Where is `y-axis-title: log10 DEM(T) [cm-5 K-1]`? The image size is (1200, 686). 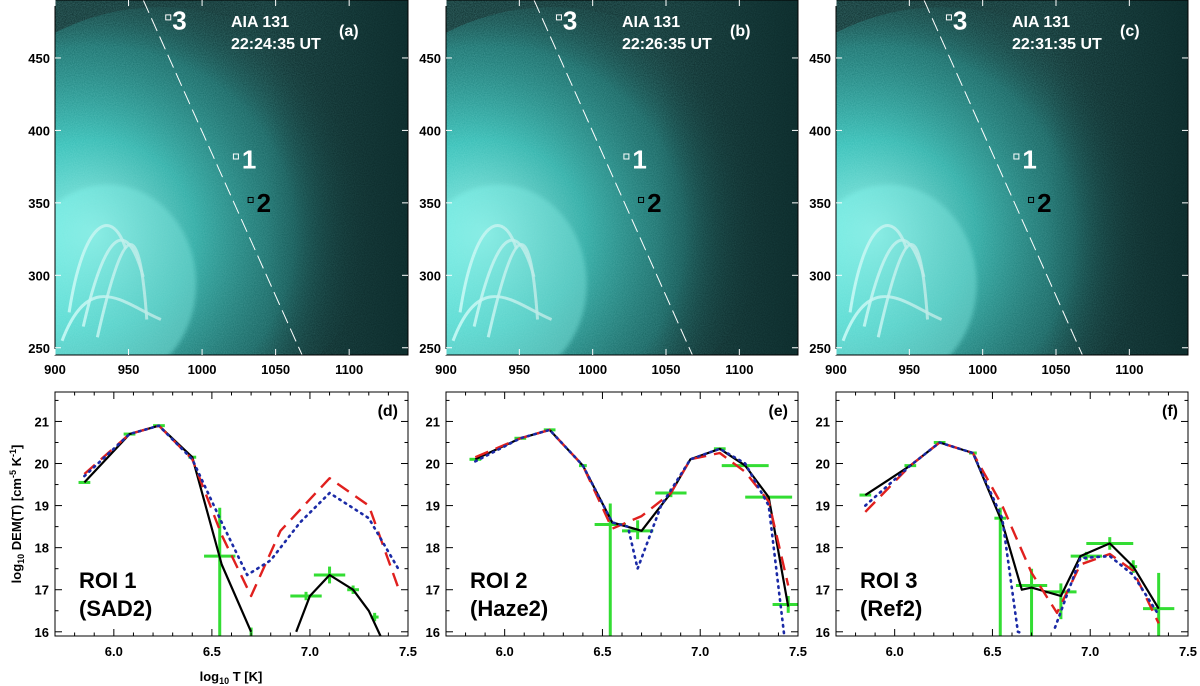 y-axis-title: log10 DEM(T) [cm-5 K-1] is located at coordinates (17, 514).